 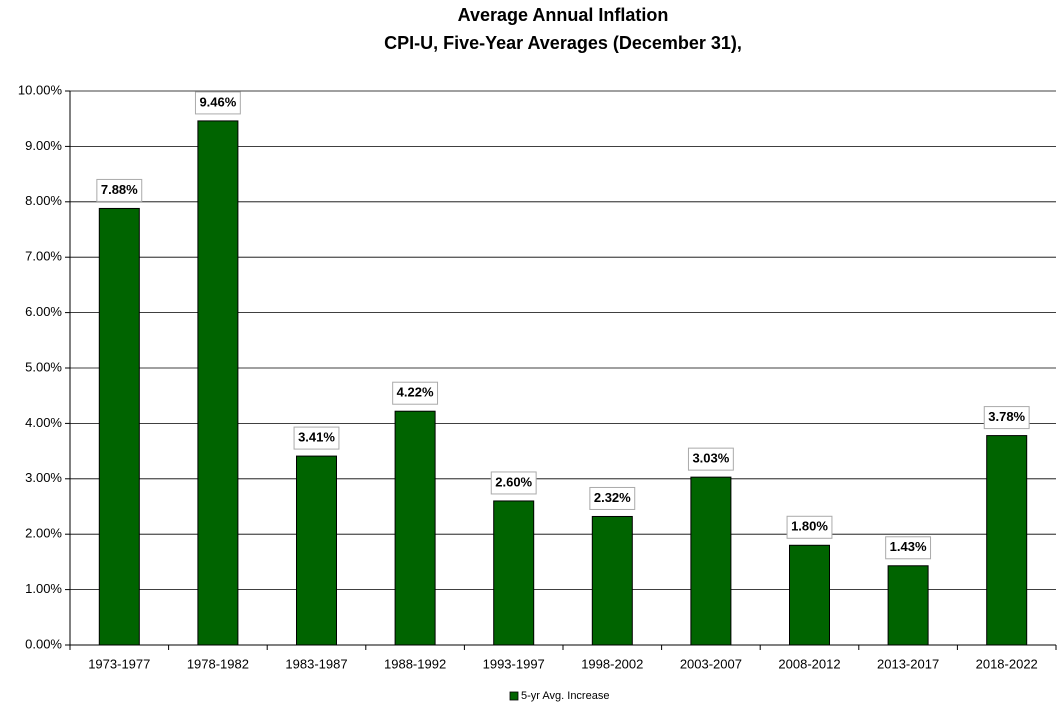 I want to click on y-tick-label: 1.00%, so click(x=43, y=588).